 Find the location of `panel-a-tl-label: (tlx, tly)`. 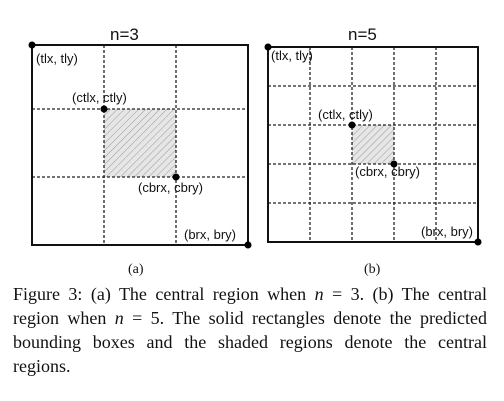

panel-a-tl-label: (tlx, tly) is located at coordinates (57, 58).